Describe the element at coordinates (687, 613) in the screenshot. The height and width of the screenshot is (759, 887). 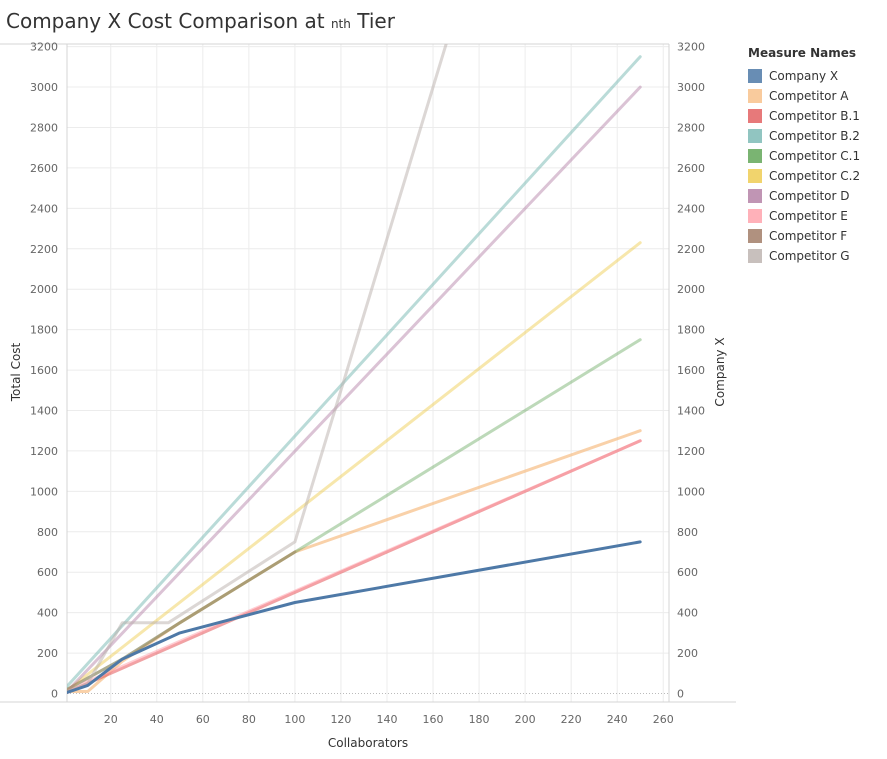
I see `y2-tick-label: 400` at that location.